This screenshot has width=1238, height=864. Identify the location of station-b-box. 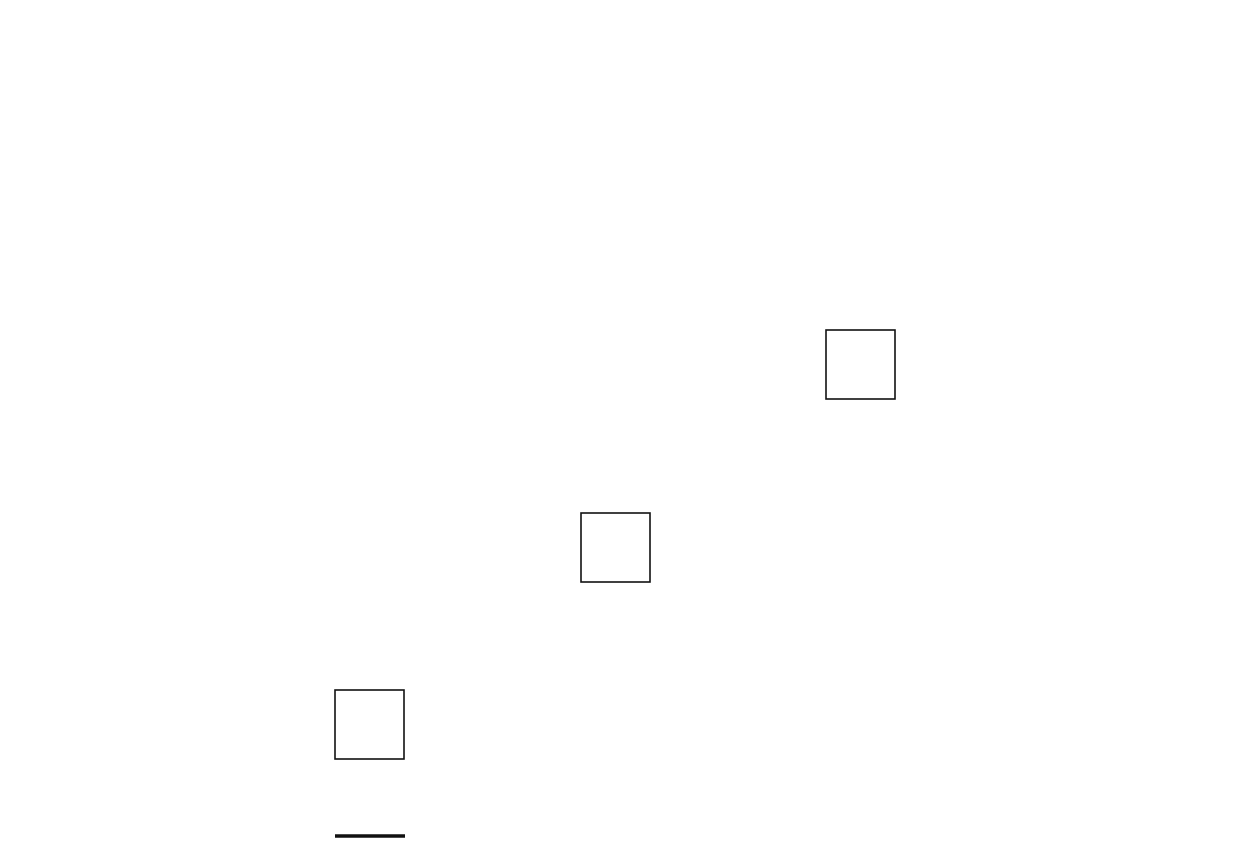
(615, 547).